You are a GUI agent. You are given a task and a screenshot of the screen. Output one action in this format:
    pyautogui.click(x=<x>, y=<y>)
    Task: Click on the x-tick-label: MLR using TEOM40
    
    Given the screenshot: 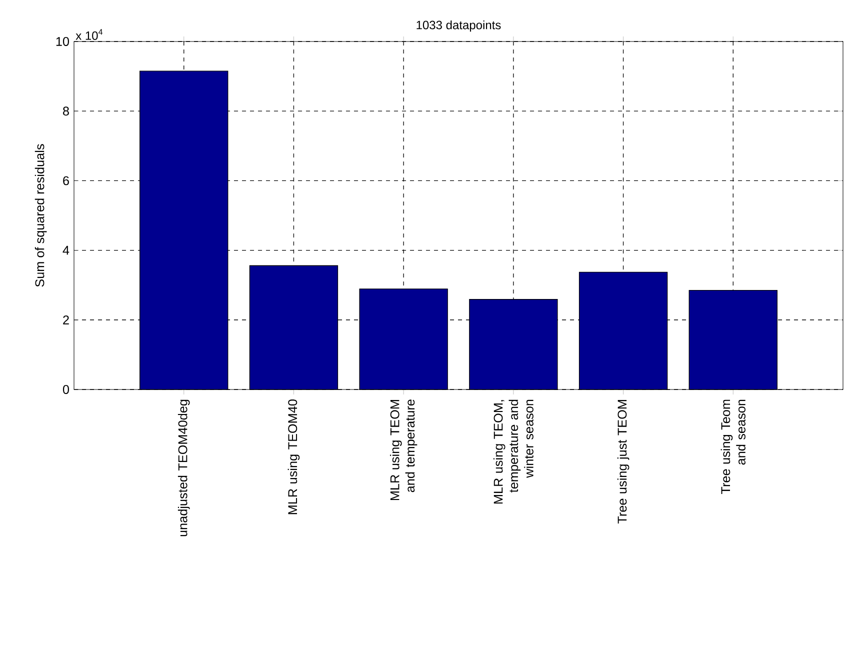 What is the action you would take?
    pyautogui.click(x=294, y=457)
    